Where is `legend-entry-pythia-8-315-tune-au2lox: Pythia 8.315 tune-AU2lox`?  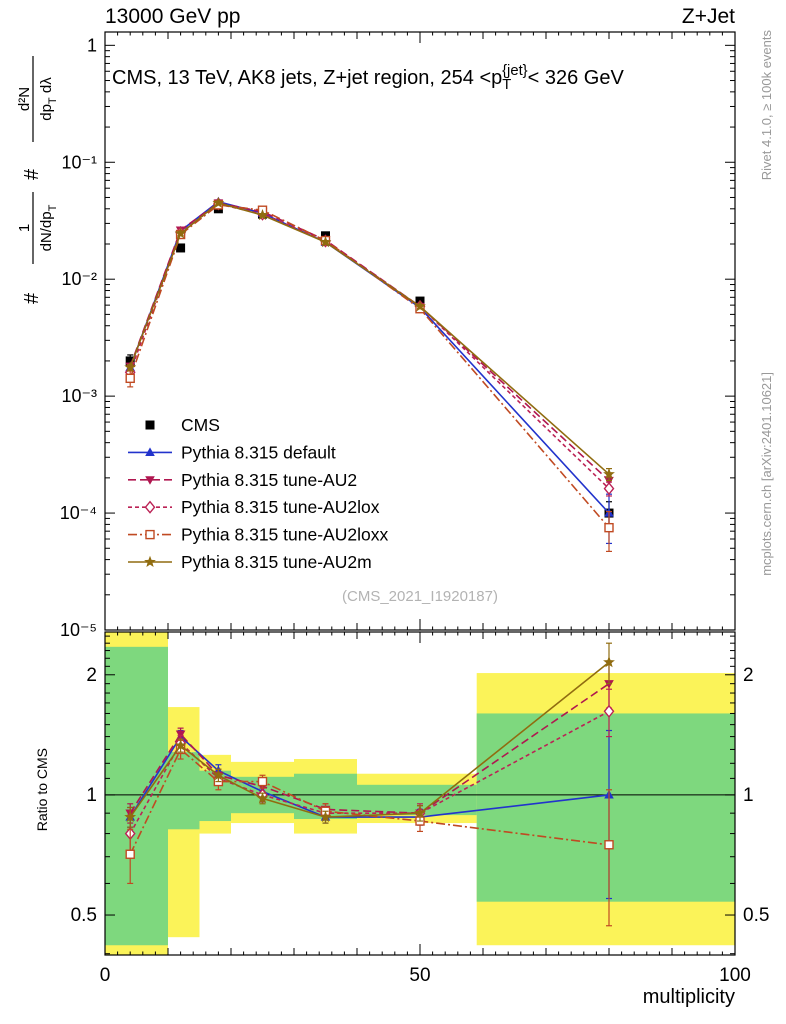 legend-entry-pythia-8-315-tune-au2lox: Pythia 8.315 tune-AU2lox is located at coordinates (254, 507).